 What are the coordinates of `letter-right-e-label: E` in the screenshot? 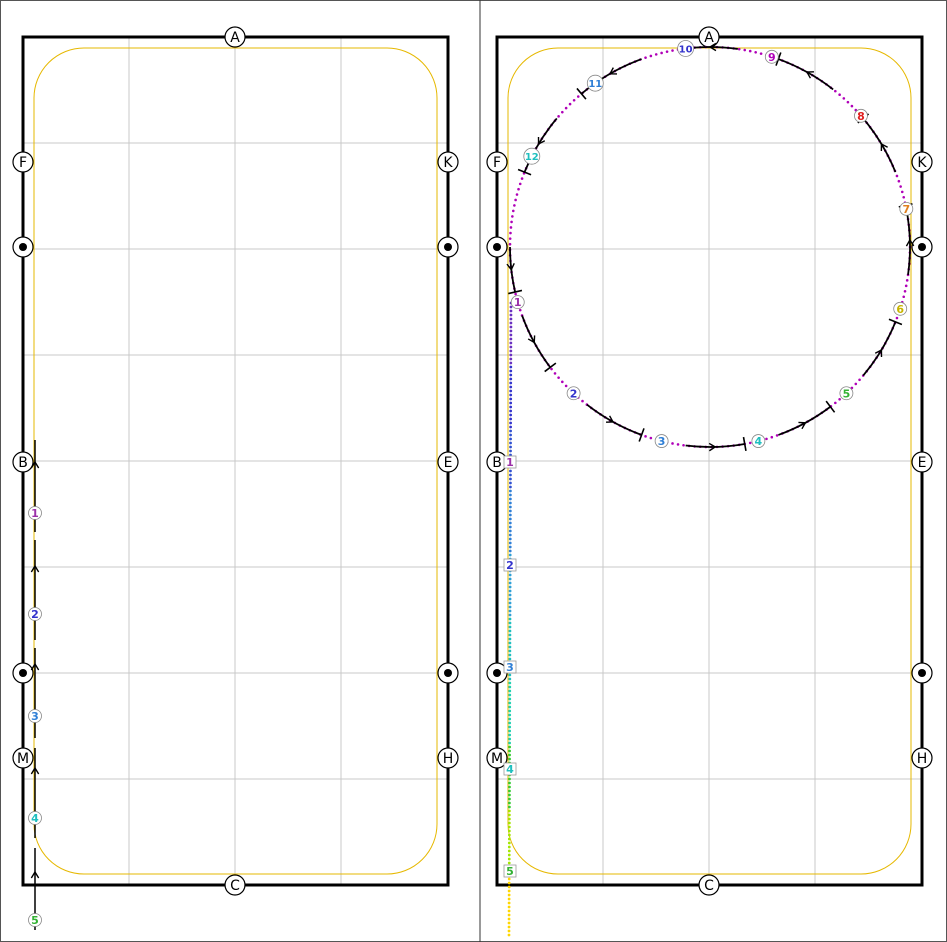 It's located at (448, 463).